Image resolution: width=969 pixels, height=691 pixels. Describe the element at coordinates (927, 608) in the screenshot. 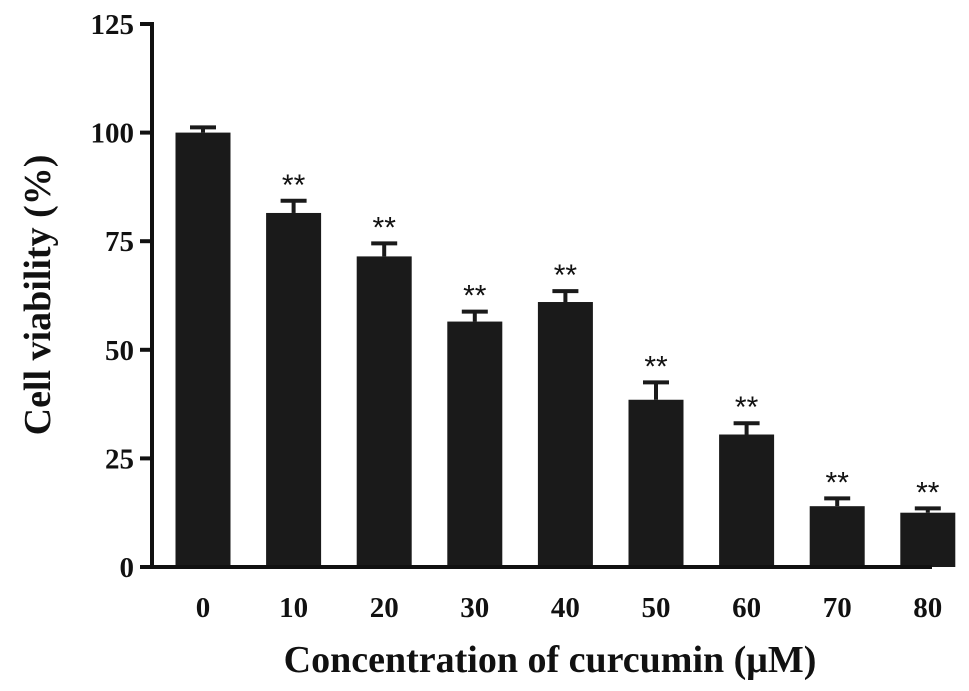

I see `x-tick-label-80: 80` at that location.